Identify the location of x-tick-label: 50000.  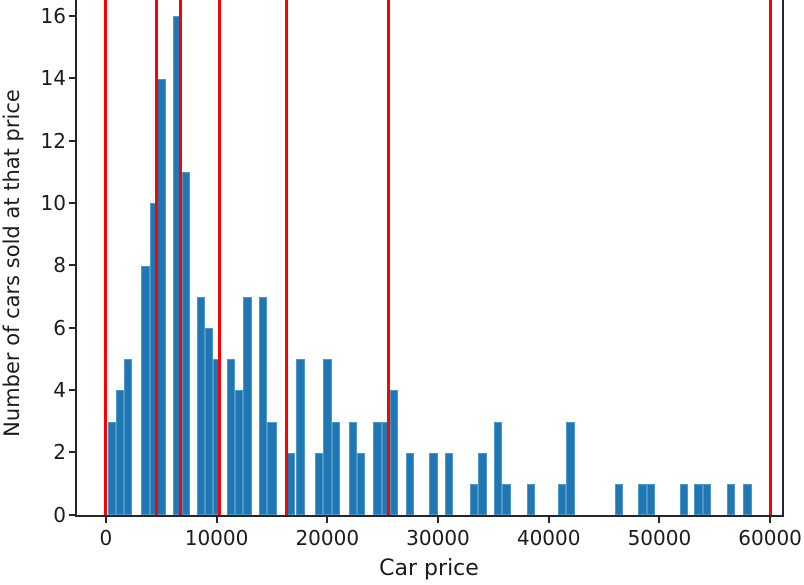
(659, 538).